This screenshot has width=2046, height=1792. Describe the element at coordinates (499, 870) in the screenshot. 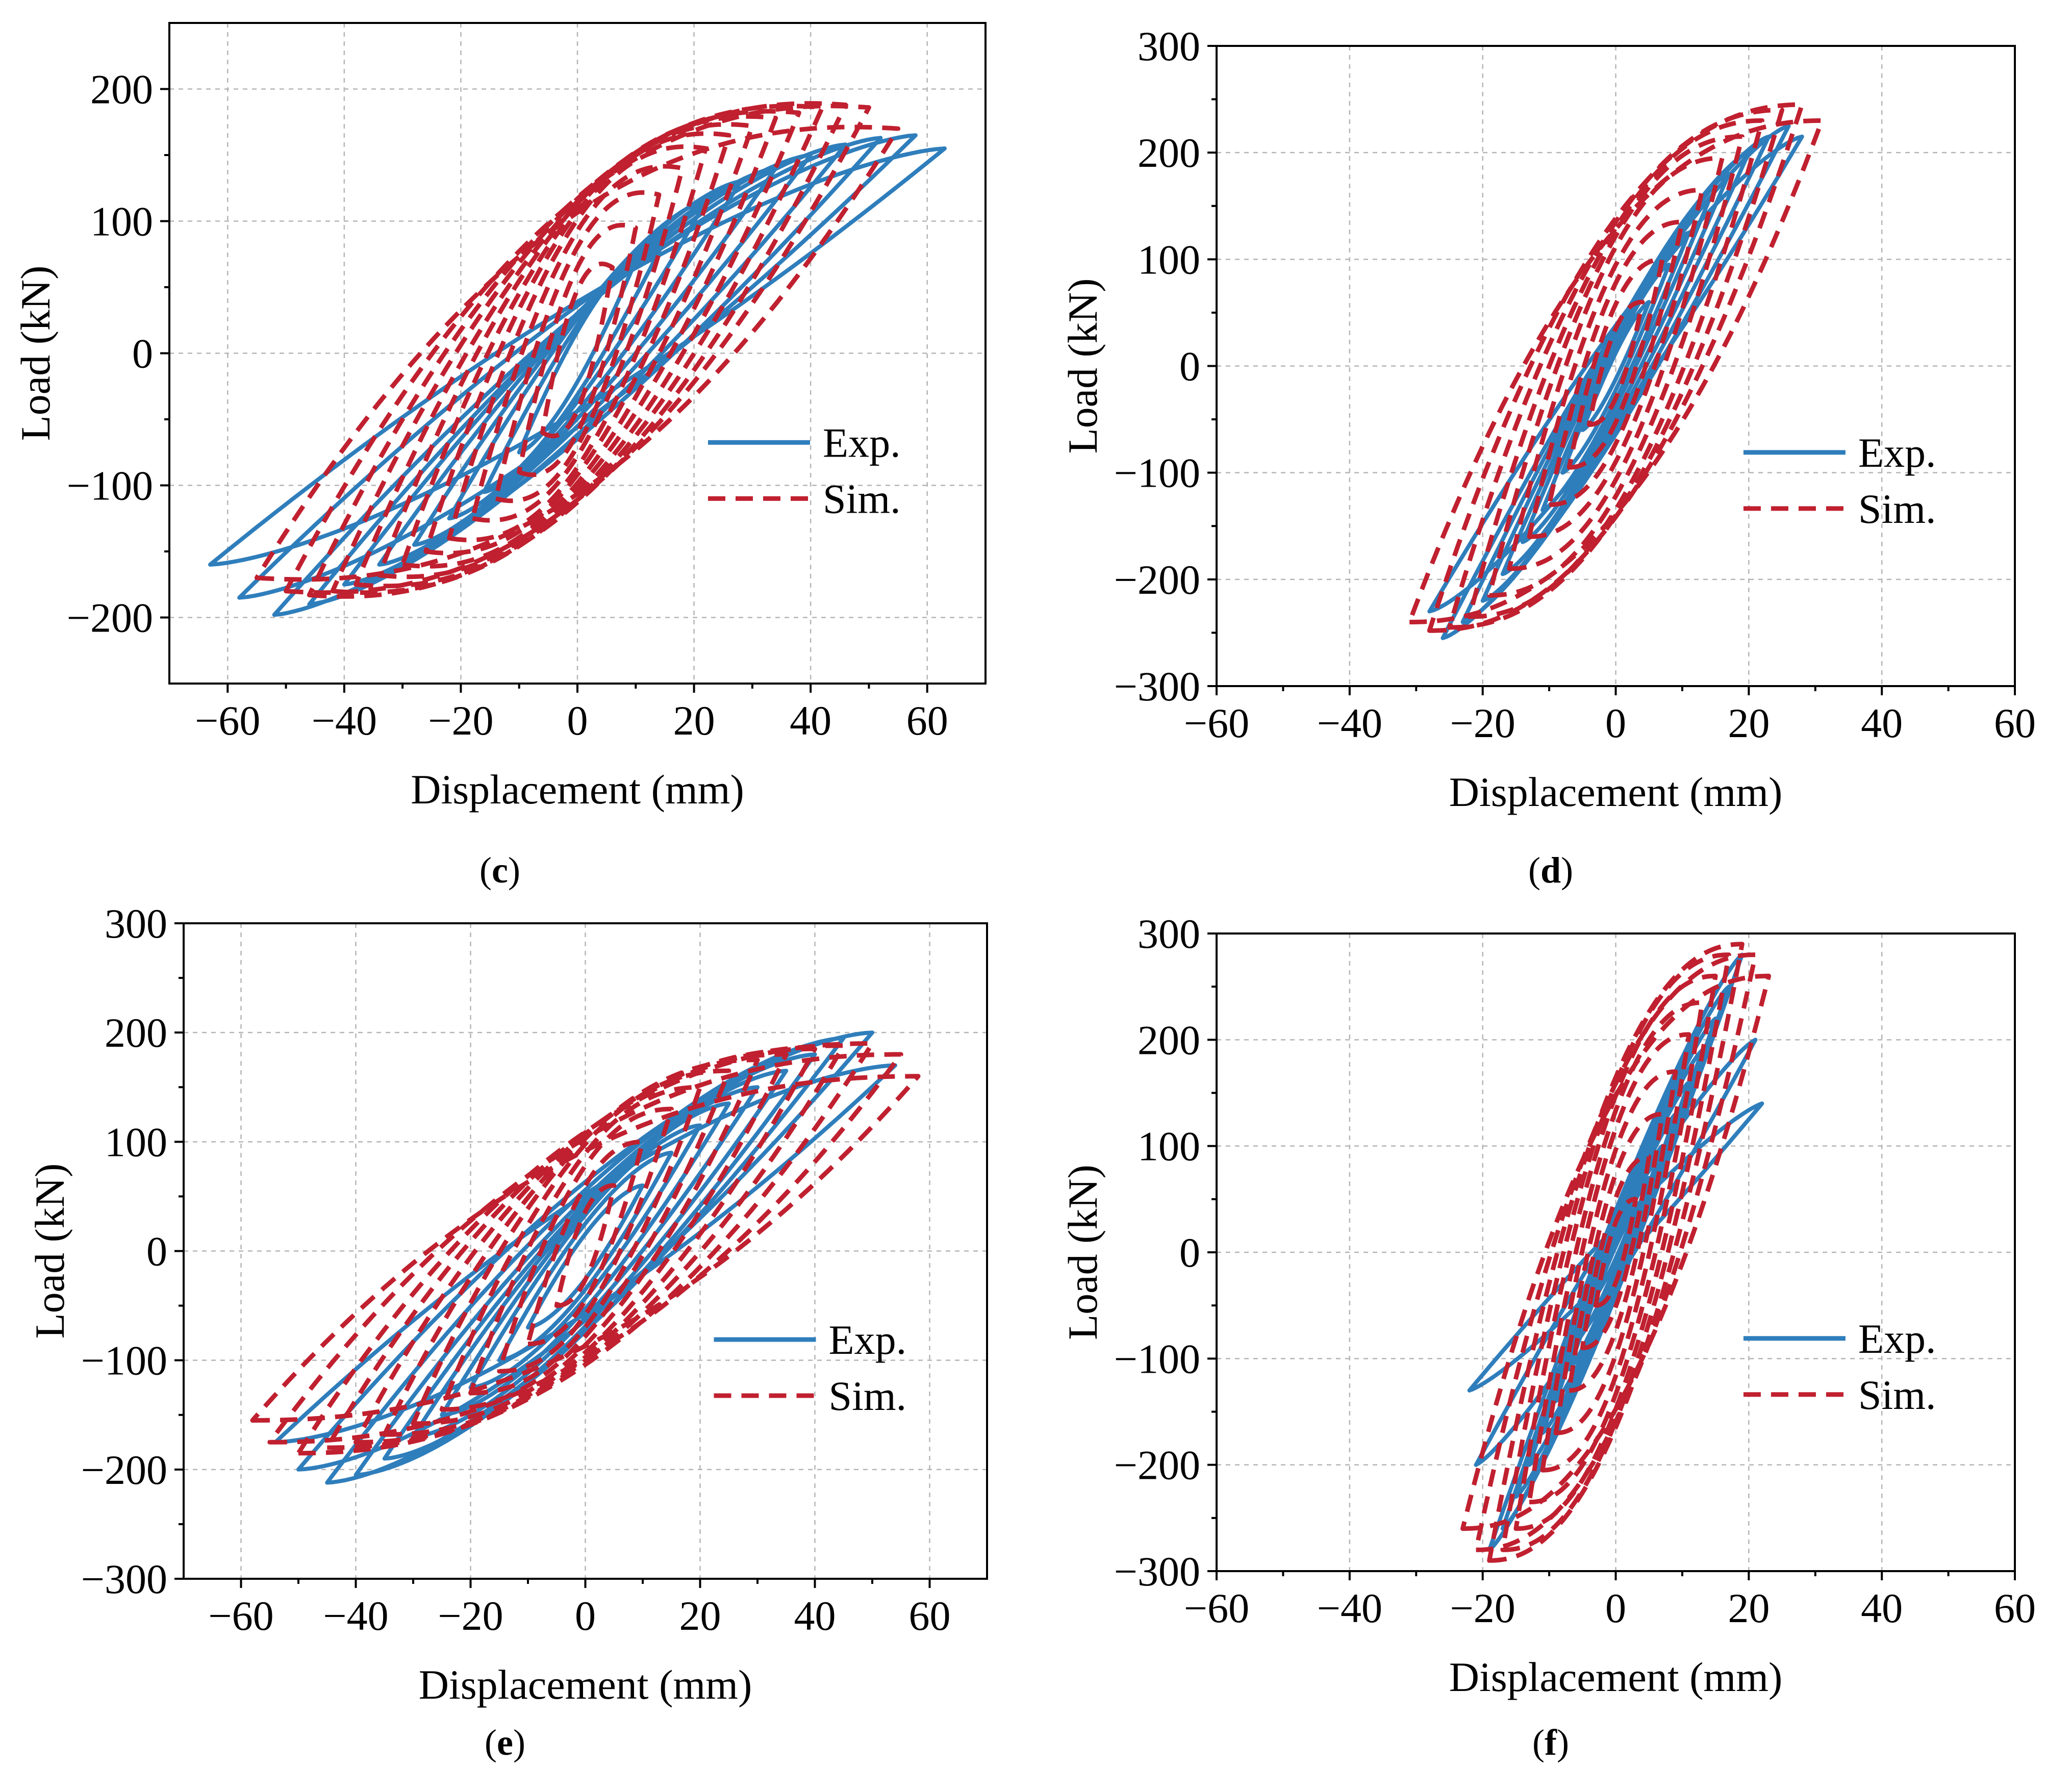

I see `panel-caption: (c)` at that location.